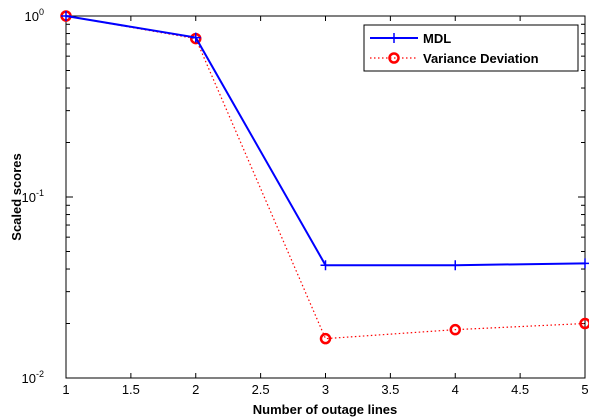  Describe the element at coordinates (34, 15) in the screenshot. I see `y-tick-label: 10⁰` at that location.